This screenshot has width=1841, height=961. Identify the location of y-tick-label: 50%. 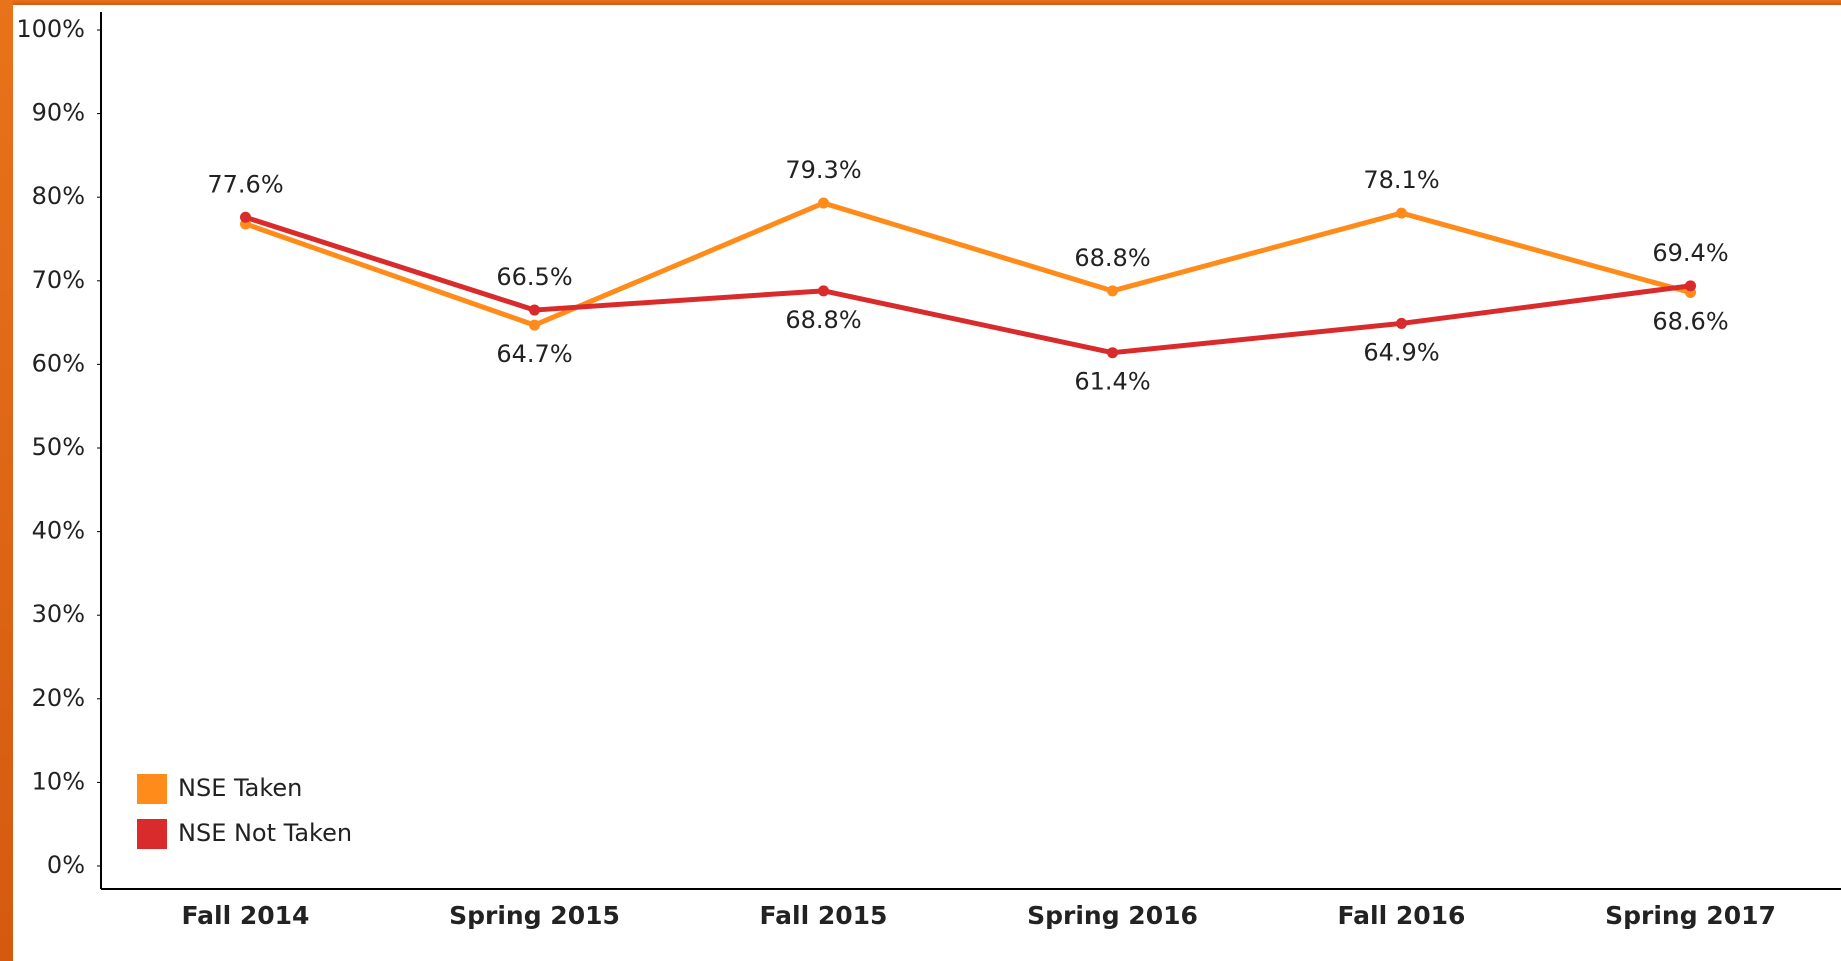
(58, 447).